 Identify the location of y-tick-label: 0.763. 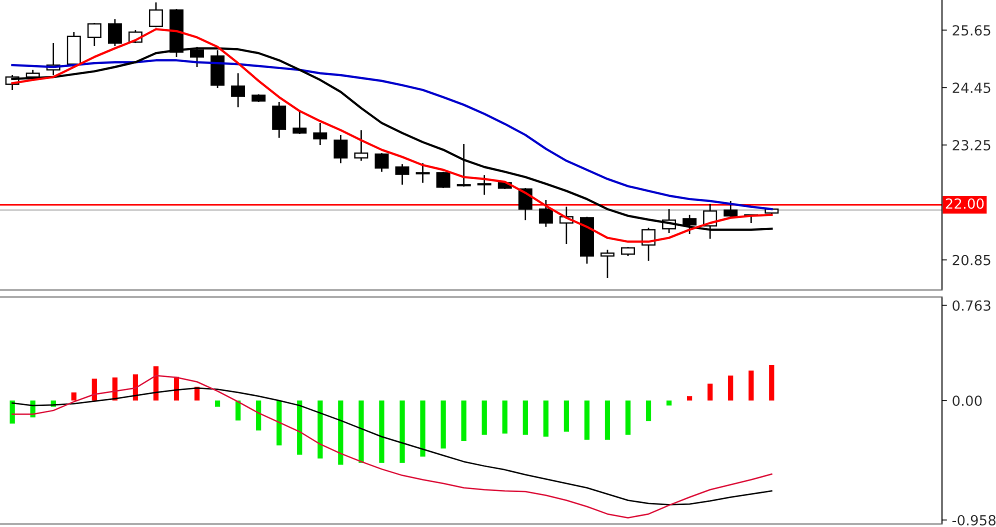
(971, 305).